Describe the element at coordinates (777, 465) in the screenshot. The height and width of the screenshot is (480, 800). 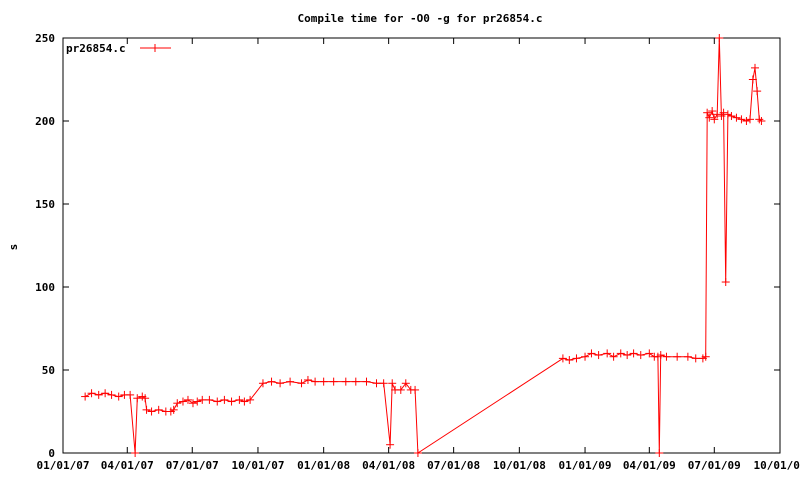
I see `x-tick-label: 10/01/09` at that location.